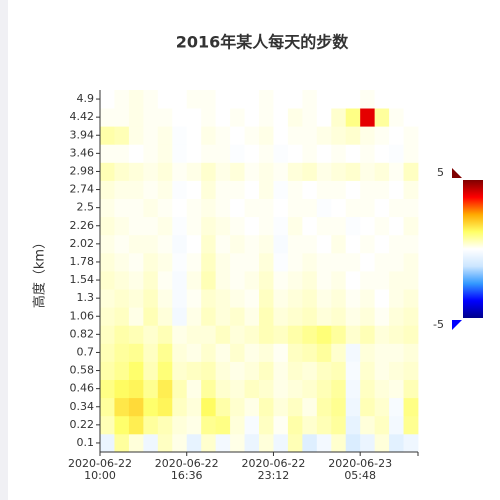 The width and height of the screenshot is (500, 500). Describe the element at coordinates (273, 469) in the screenshot. I see `x-tick-label: 2020-06-22 23:12` at that location.